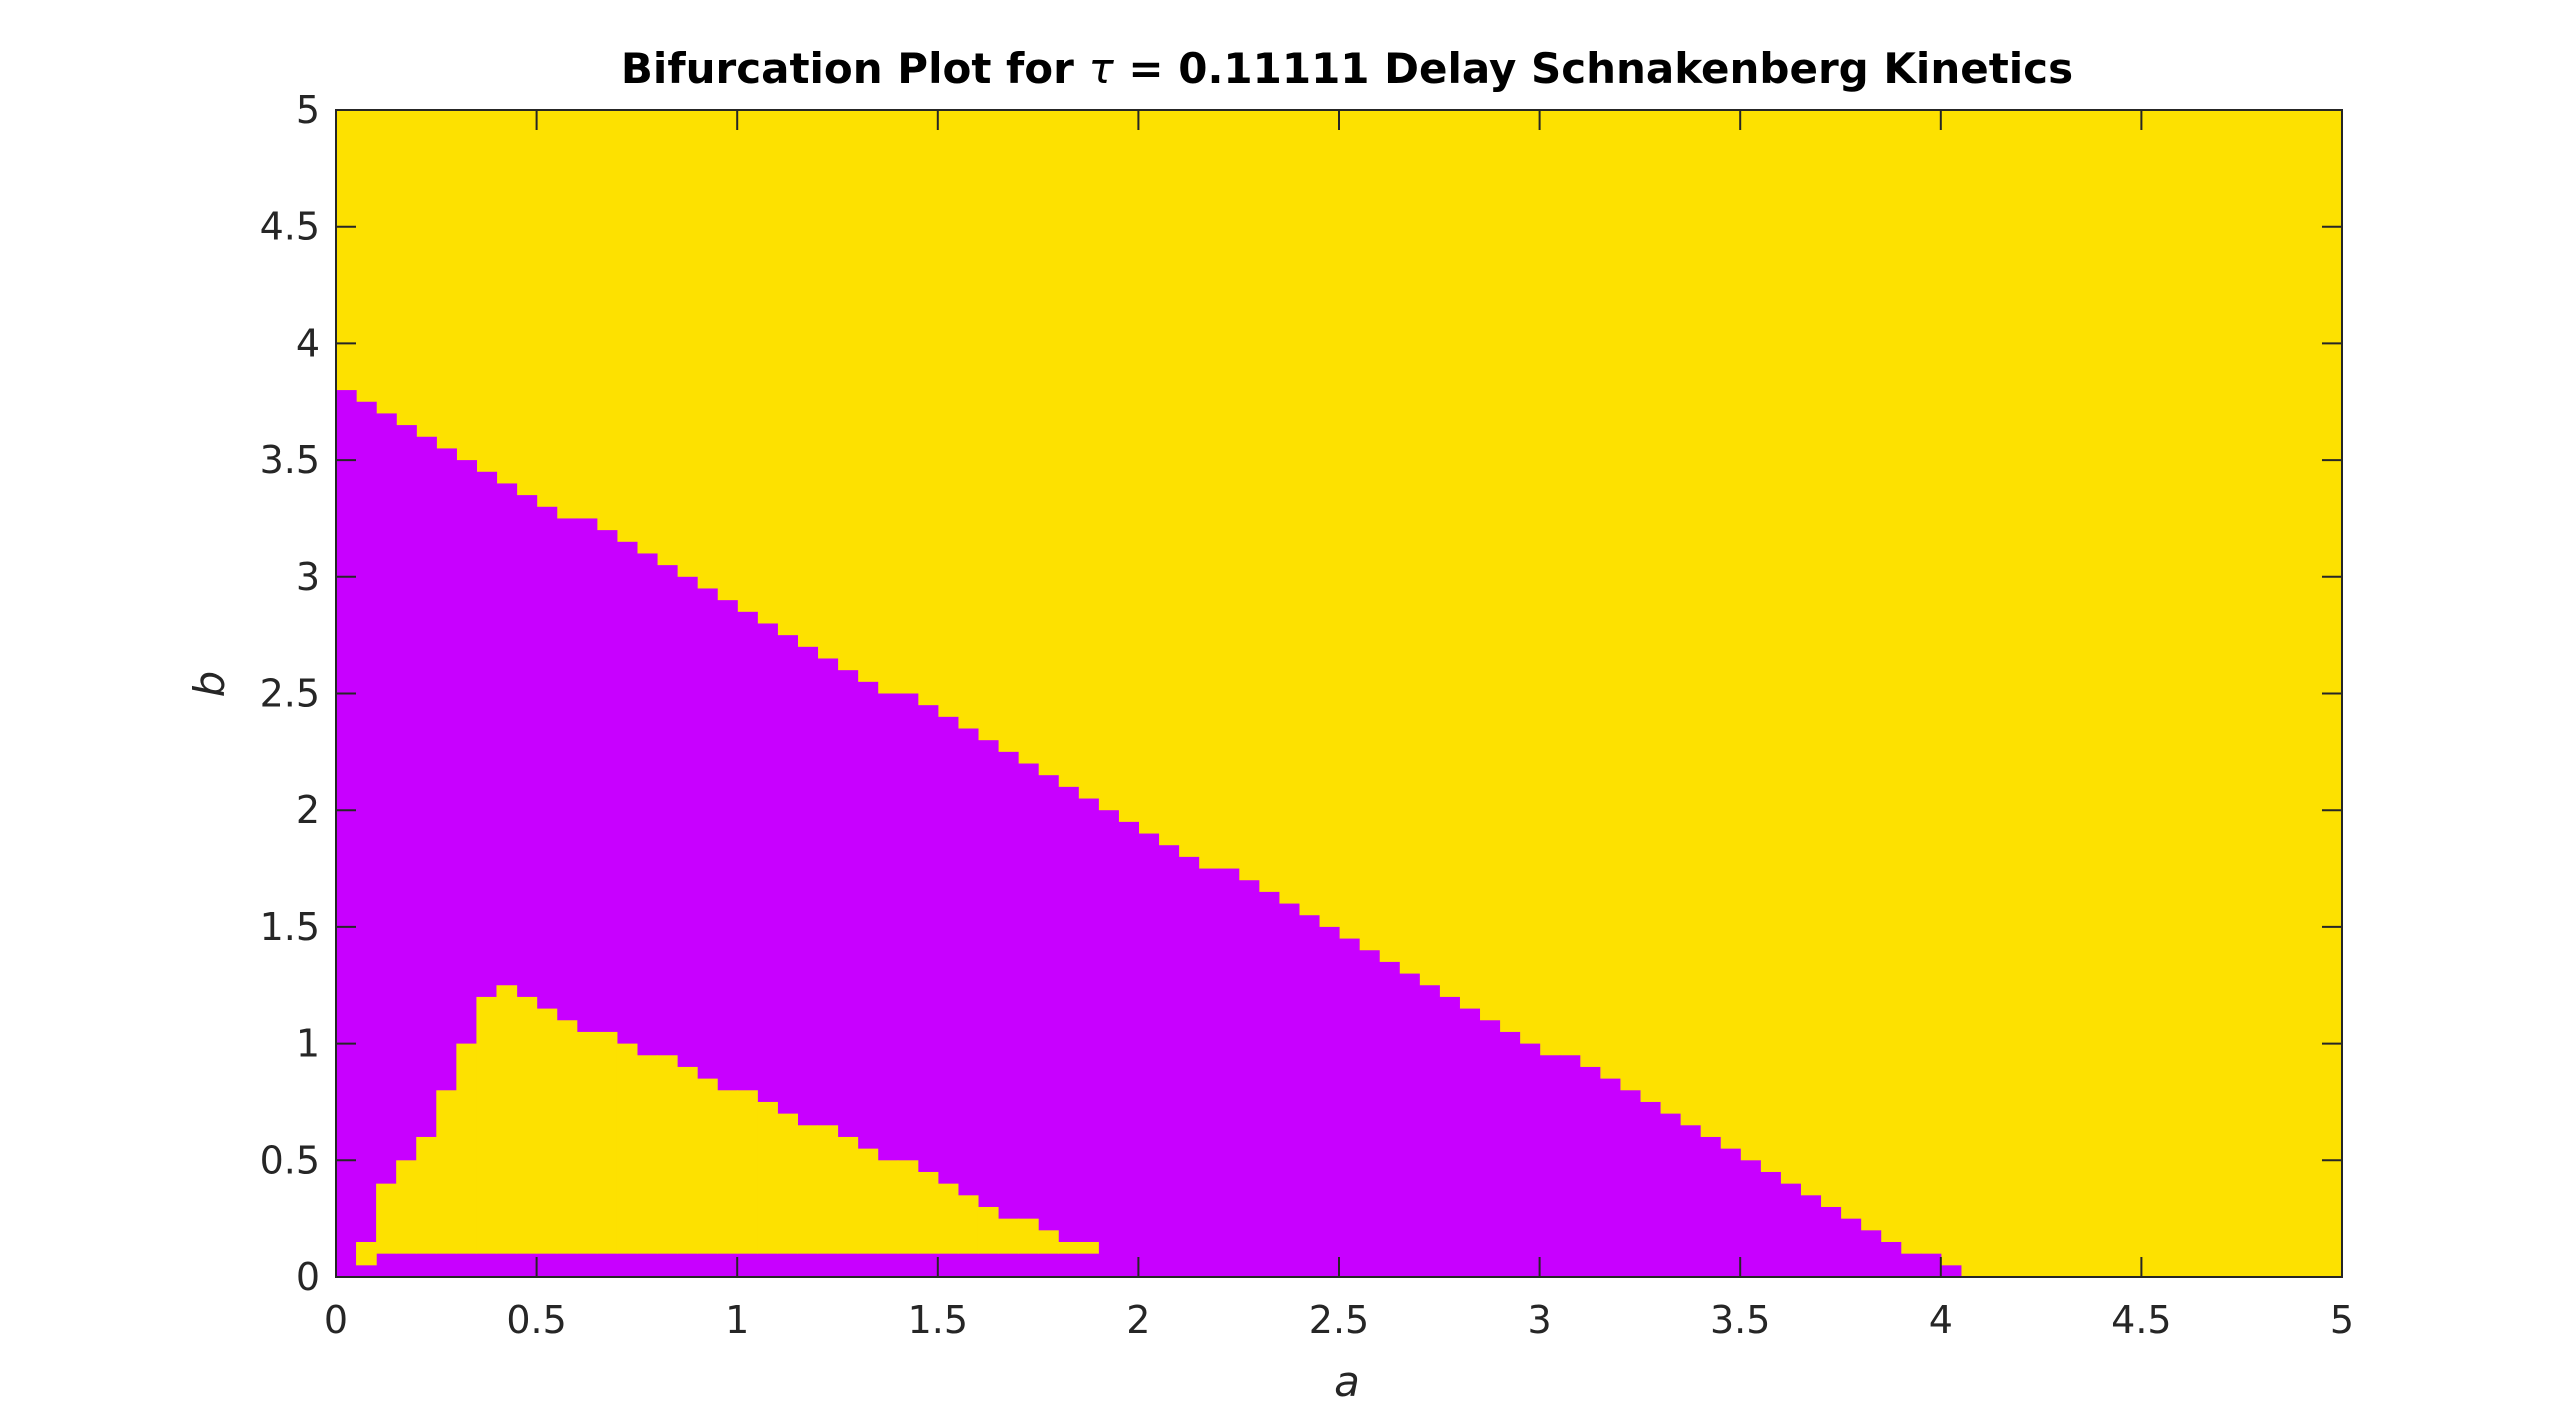 The image size is (2558, 1424). What do you see at coordinates (1941, 1320) in the screenshot?
I see `x-tick-label: 4` at bounding box center [1941, 1320].